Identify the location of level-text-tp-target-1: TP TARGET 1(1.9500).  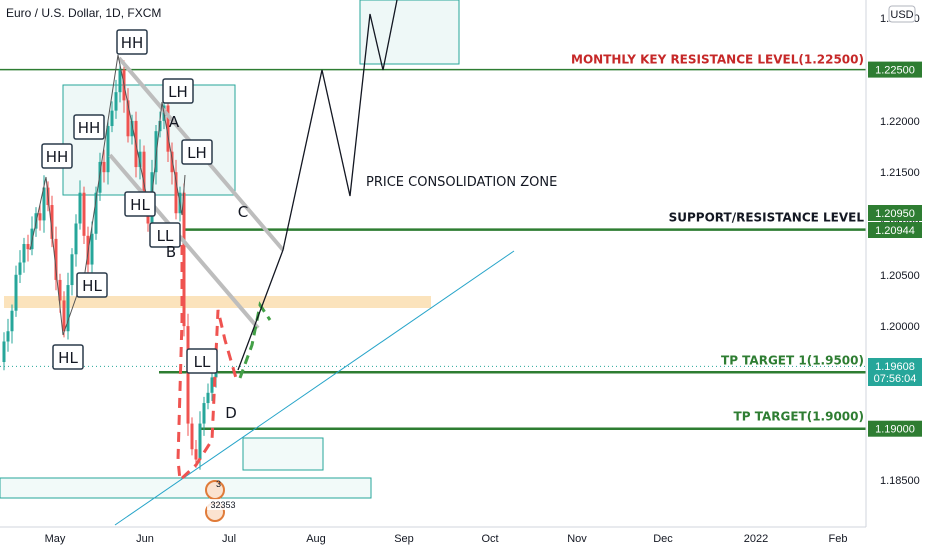
(792, 360).